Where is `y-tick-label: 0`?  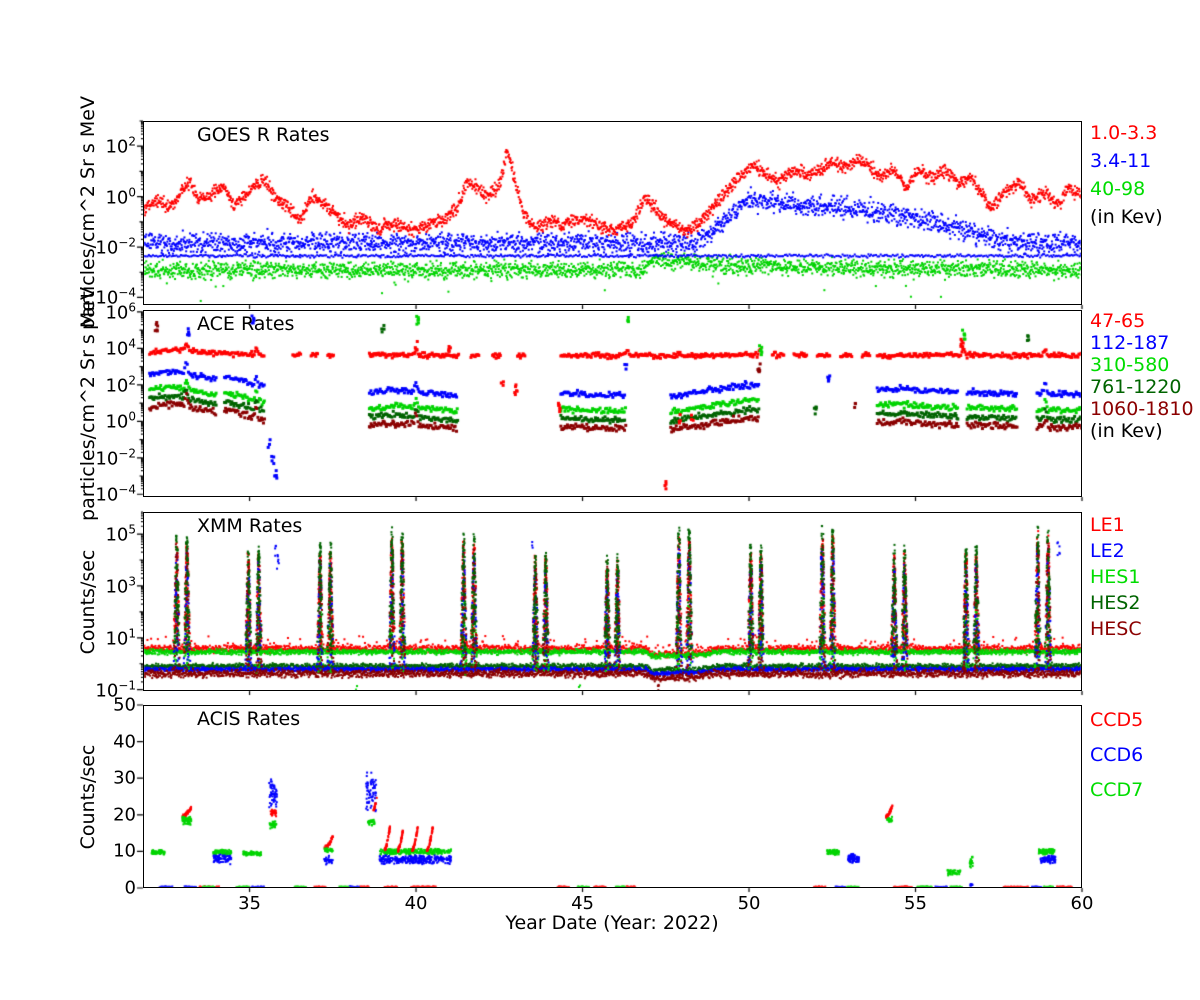
y-tick-label: 0 is located at coordinates (130, 888).